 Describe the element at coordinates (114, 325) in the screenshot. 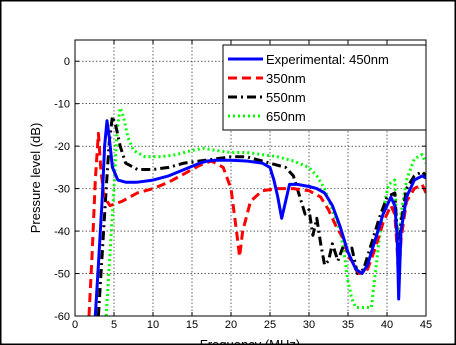

I see `x-tick-label: 5` at that location.